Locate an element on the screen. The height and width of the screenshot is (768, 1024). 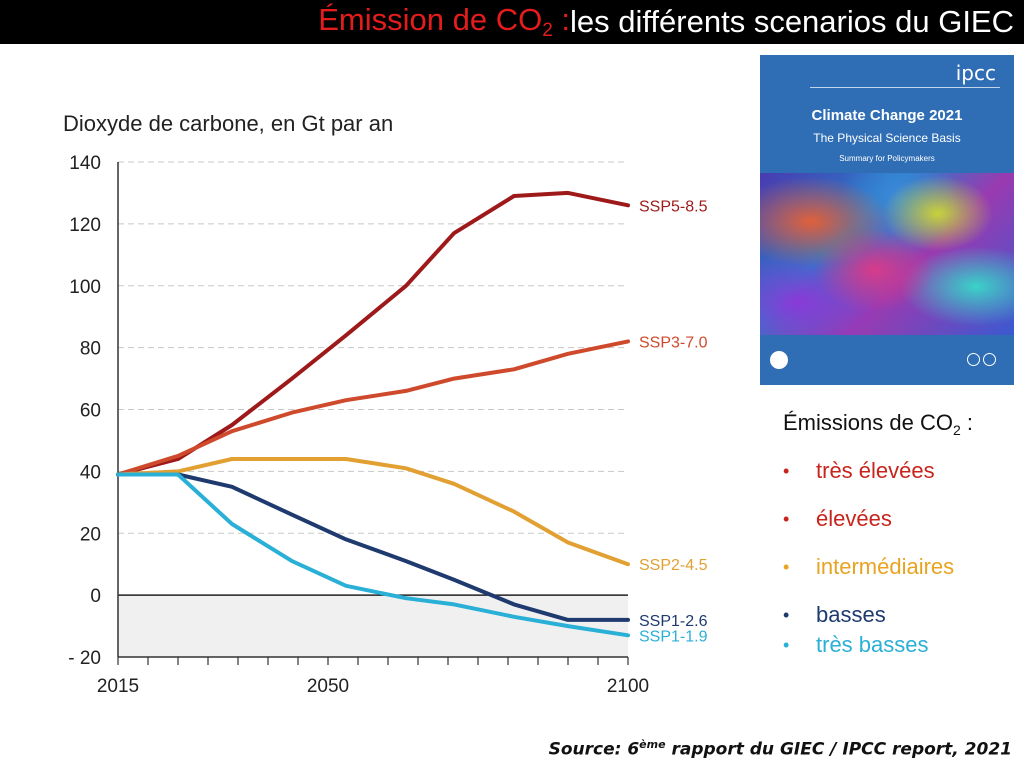
legend-item-tres-basses: • très basses is located at coordinates (856, 645).